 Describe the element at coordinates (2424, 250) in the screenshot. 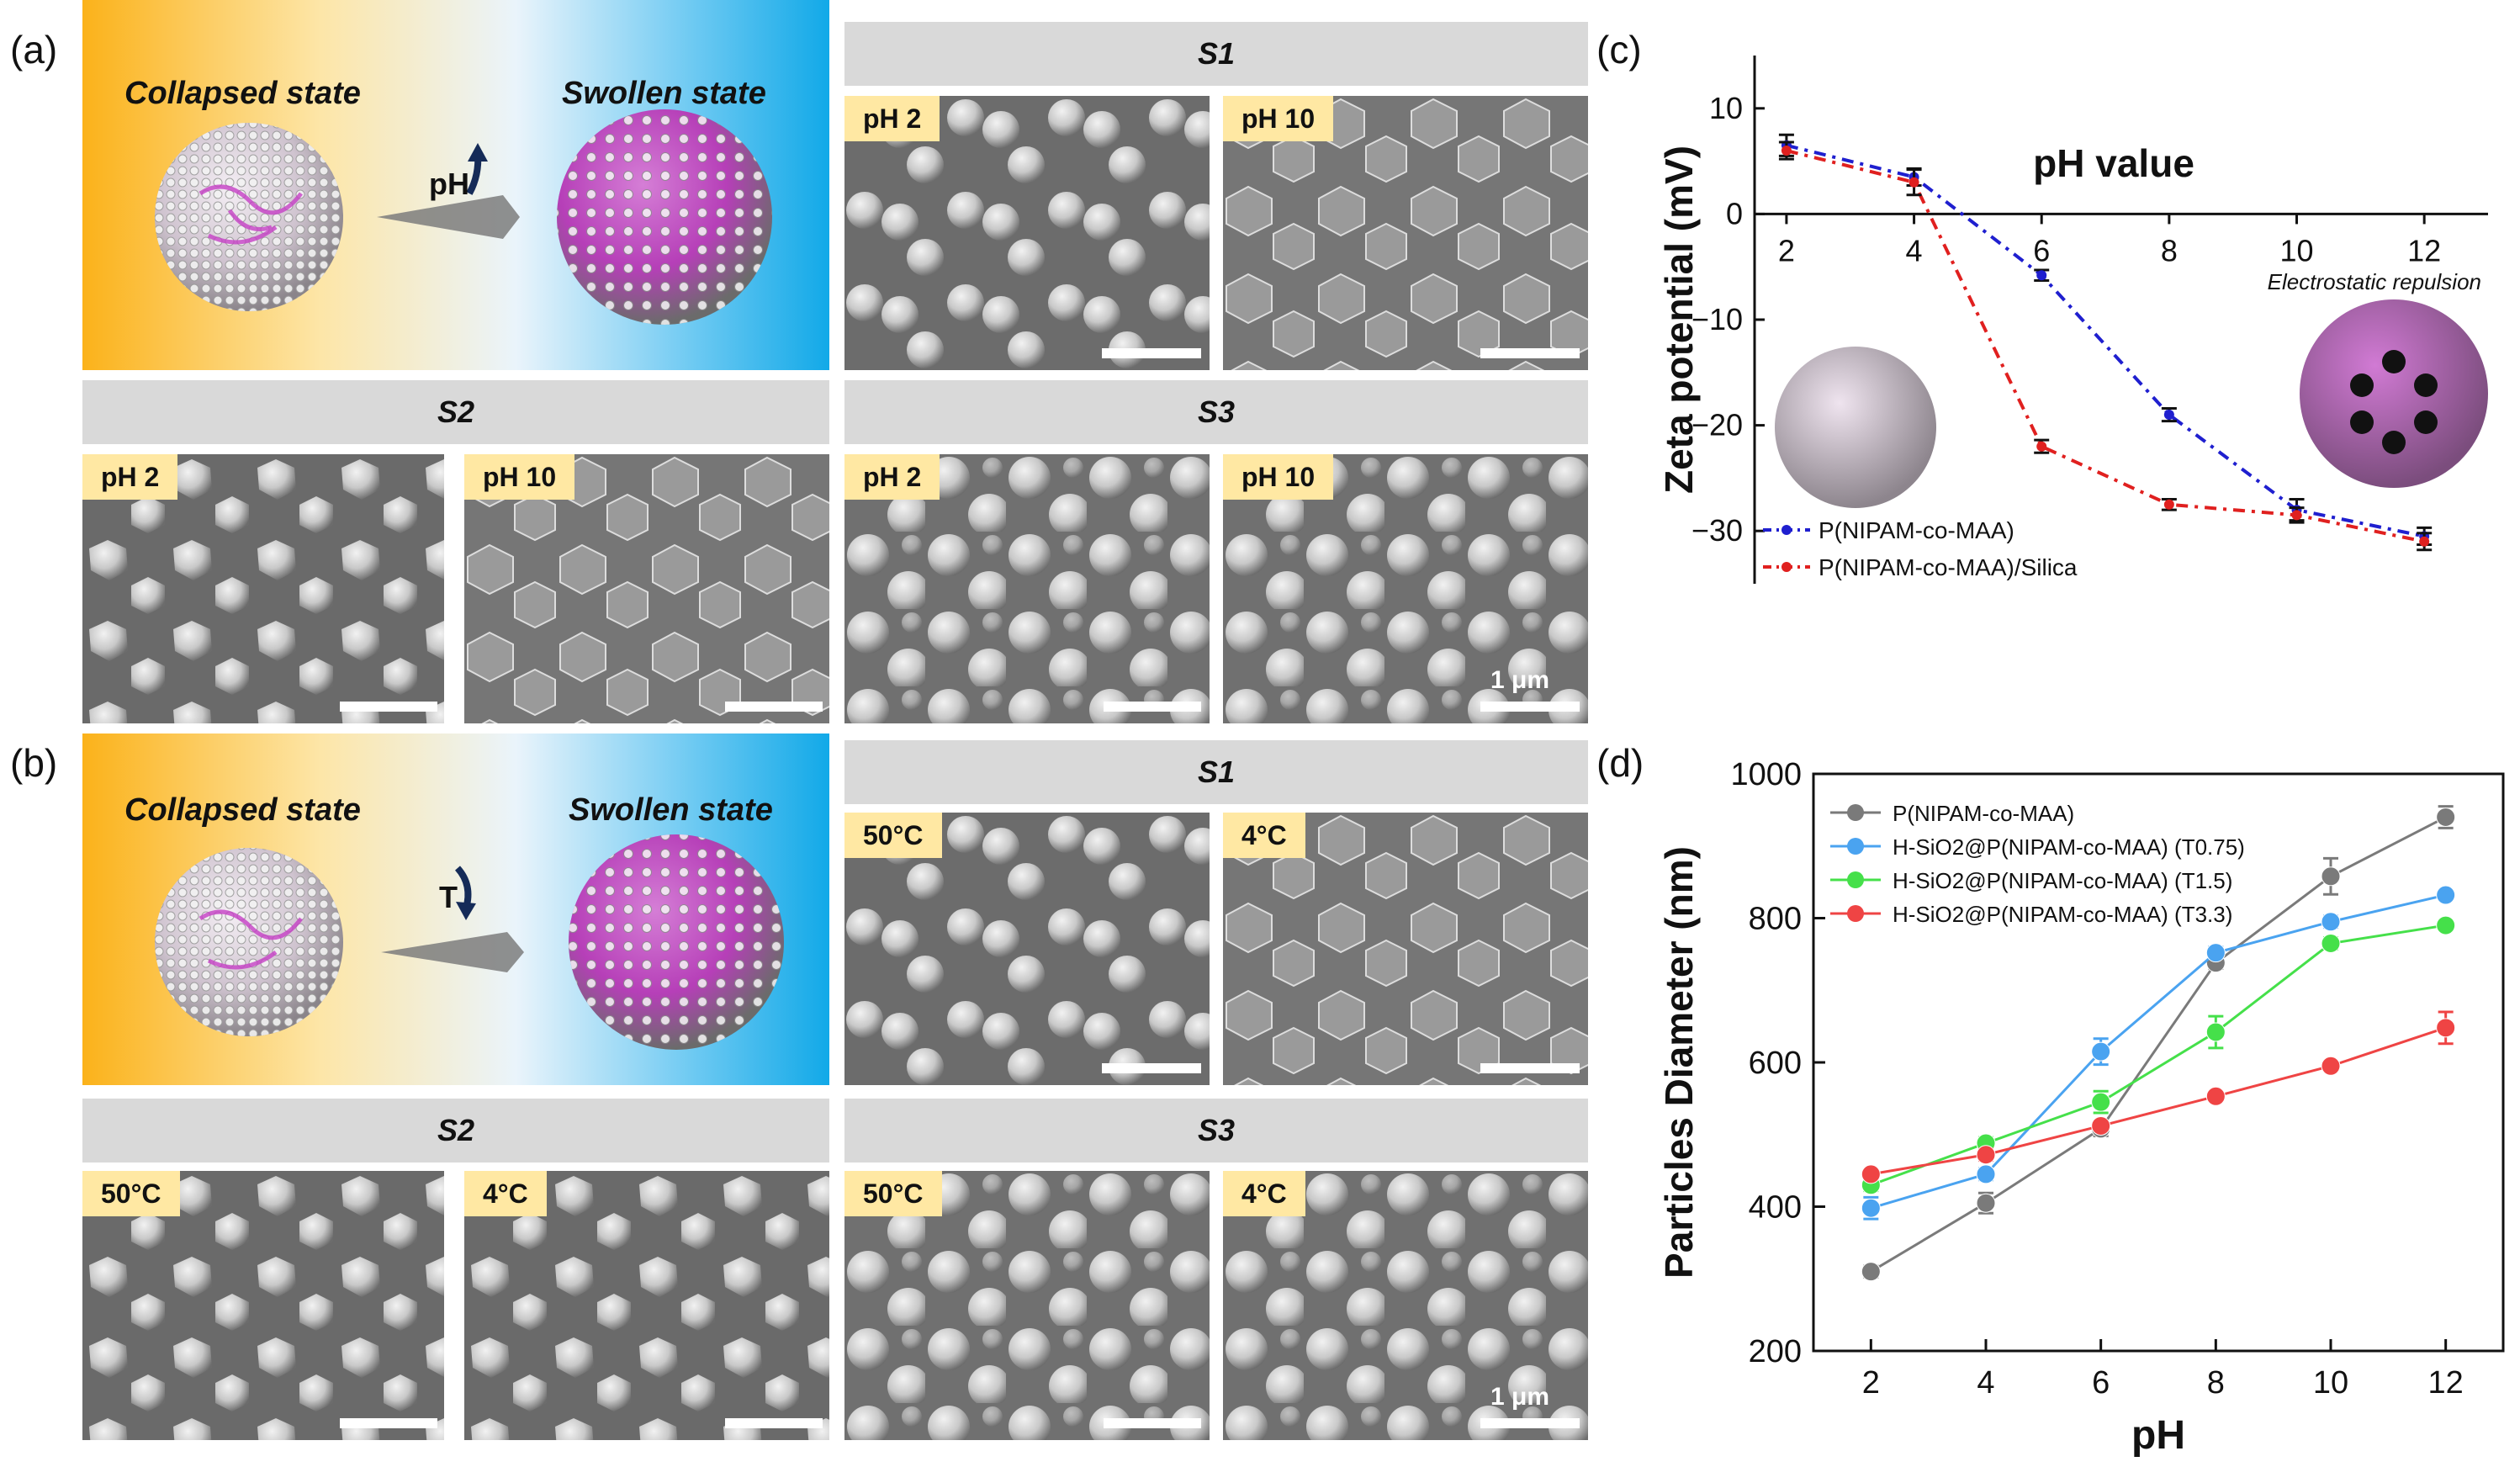

I see `x-tick-label: 12` at that location.